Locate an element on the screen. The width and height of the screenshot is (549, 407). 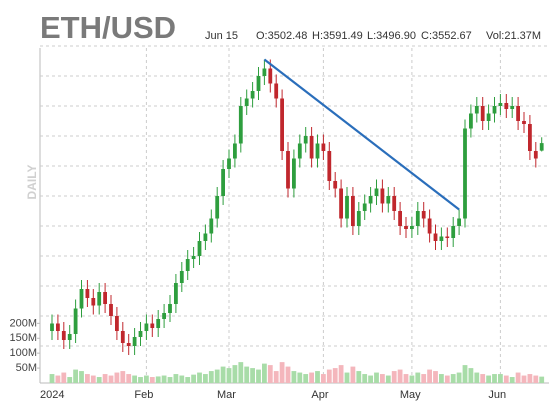
high-label: H:3591.49 is located at coordinates (337, 36).